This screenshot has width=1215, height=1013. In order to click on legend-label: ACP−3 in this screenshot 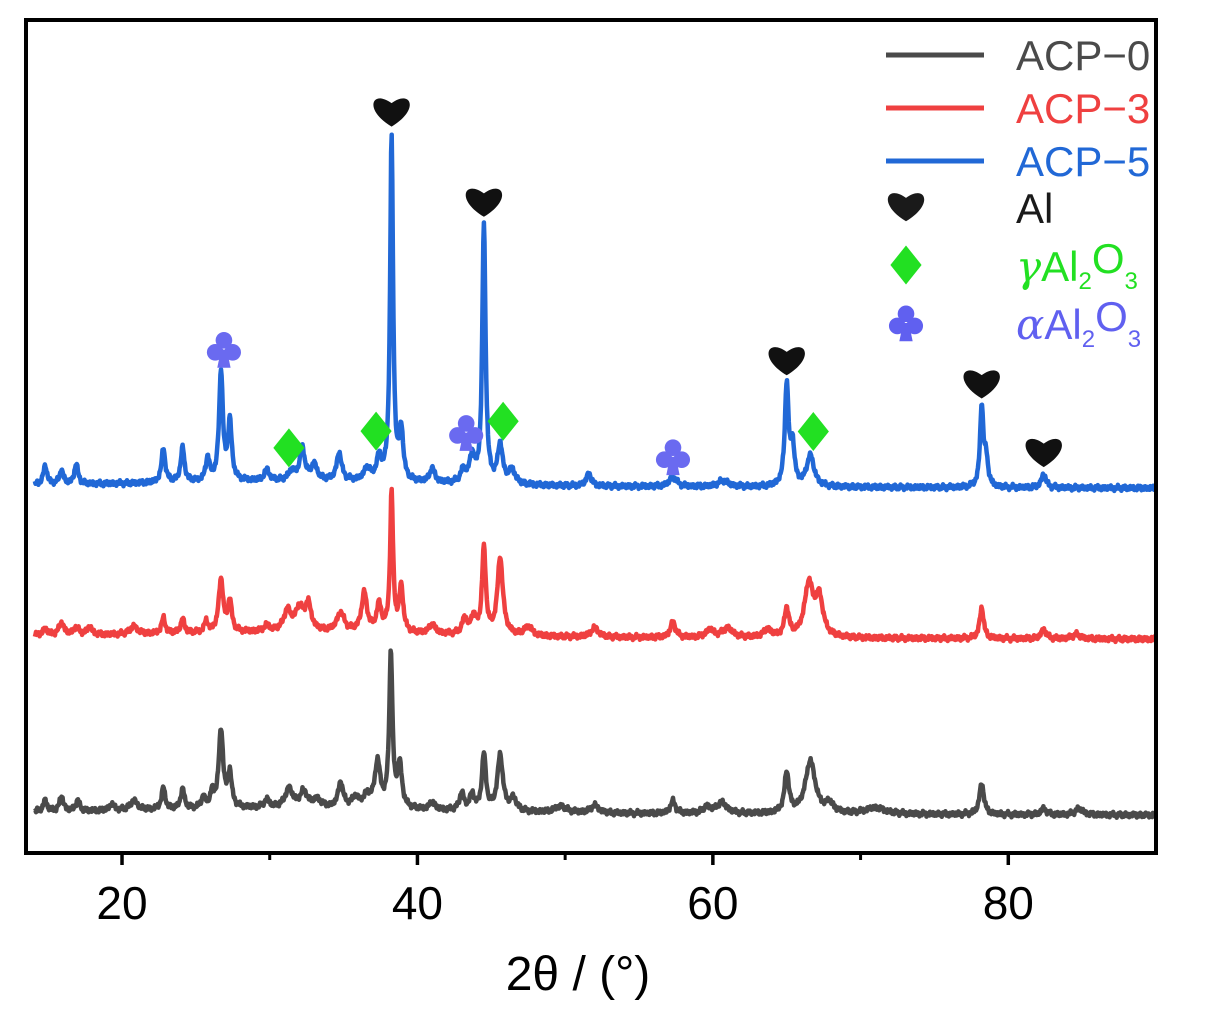, I will do `click(1083, 108)`.